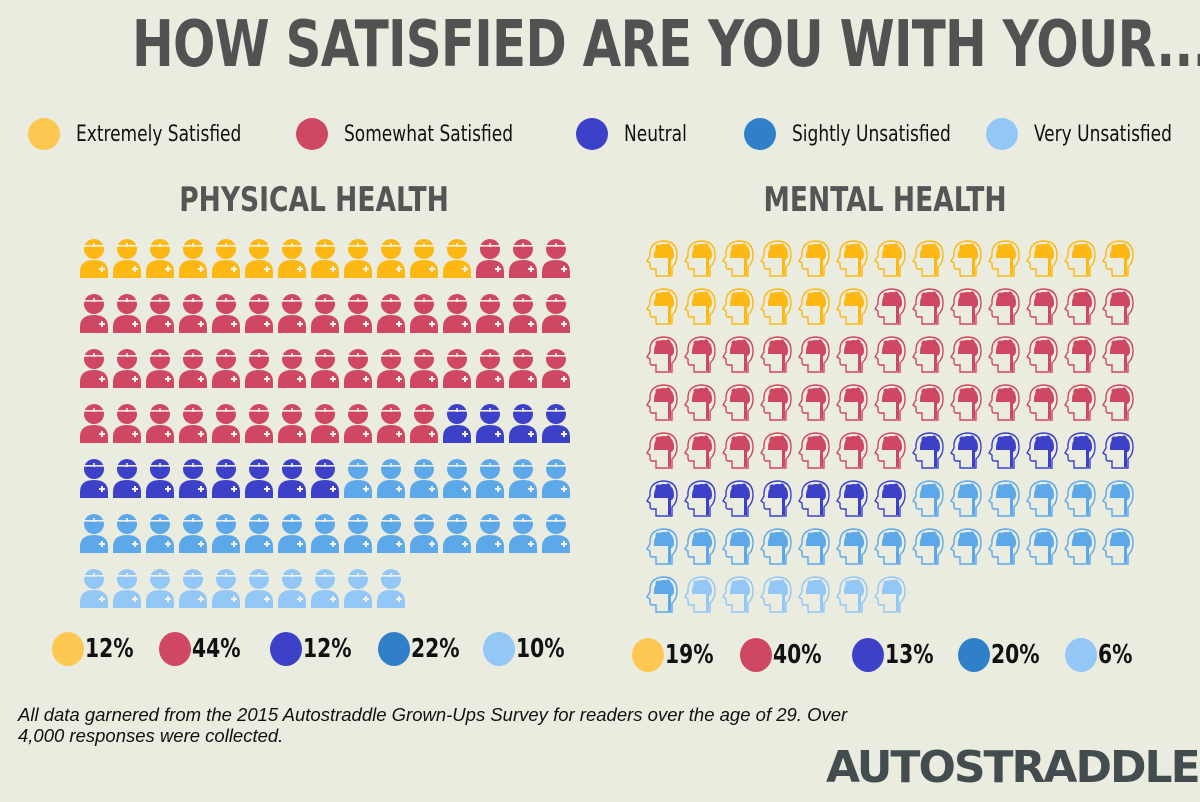 Image resolution: width=1200 pixels, height=802 pixels. What do you see at coordinates (99, 649) in the screenshot?
I see `percentage-item: 12%` at bounding box center [99, 649].